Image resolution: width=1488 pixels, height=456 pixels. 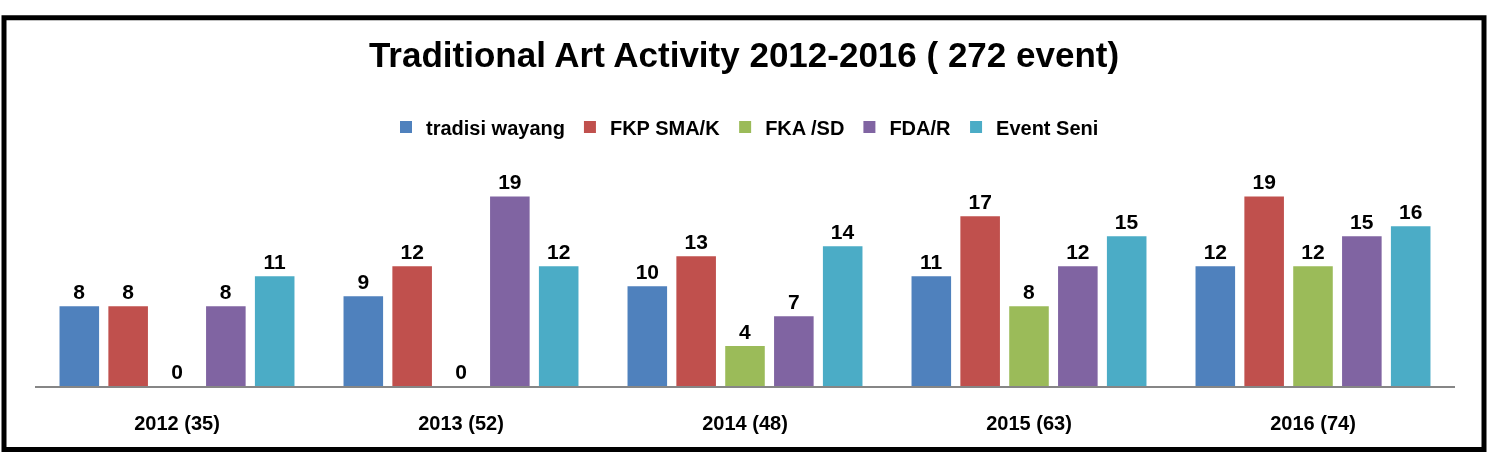 I want to click on data-label: 14, so click(x=842, y=232).